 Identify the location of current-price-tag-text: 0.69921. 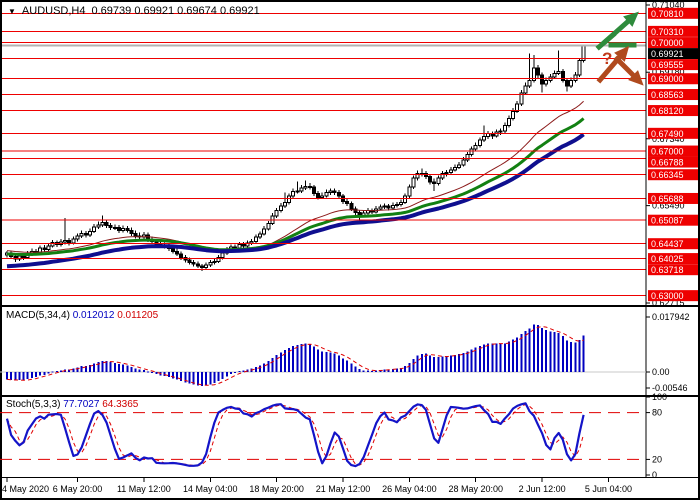
(667, 54).